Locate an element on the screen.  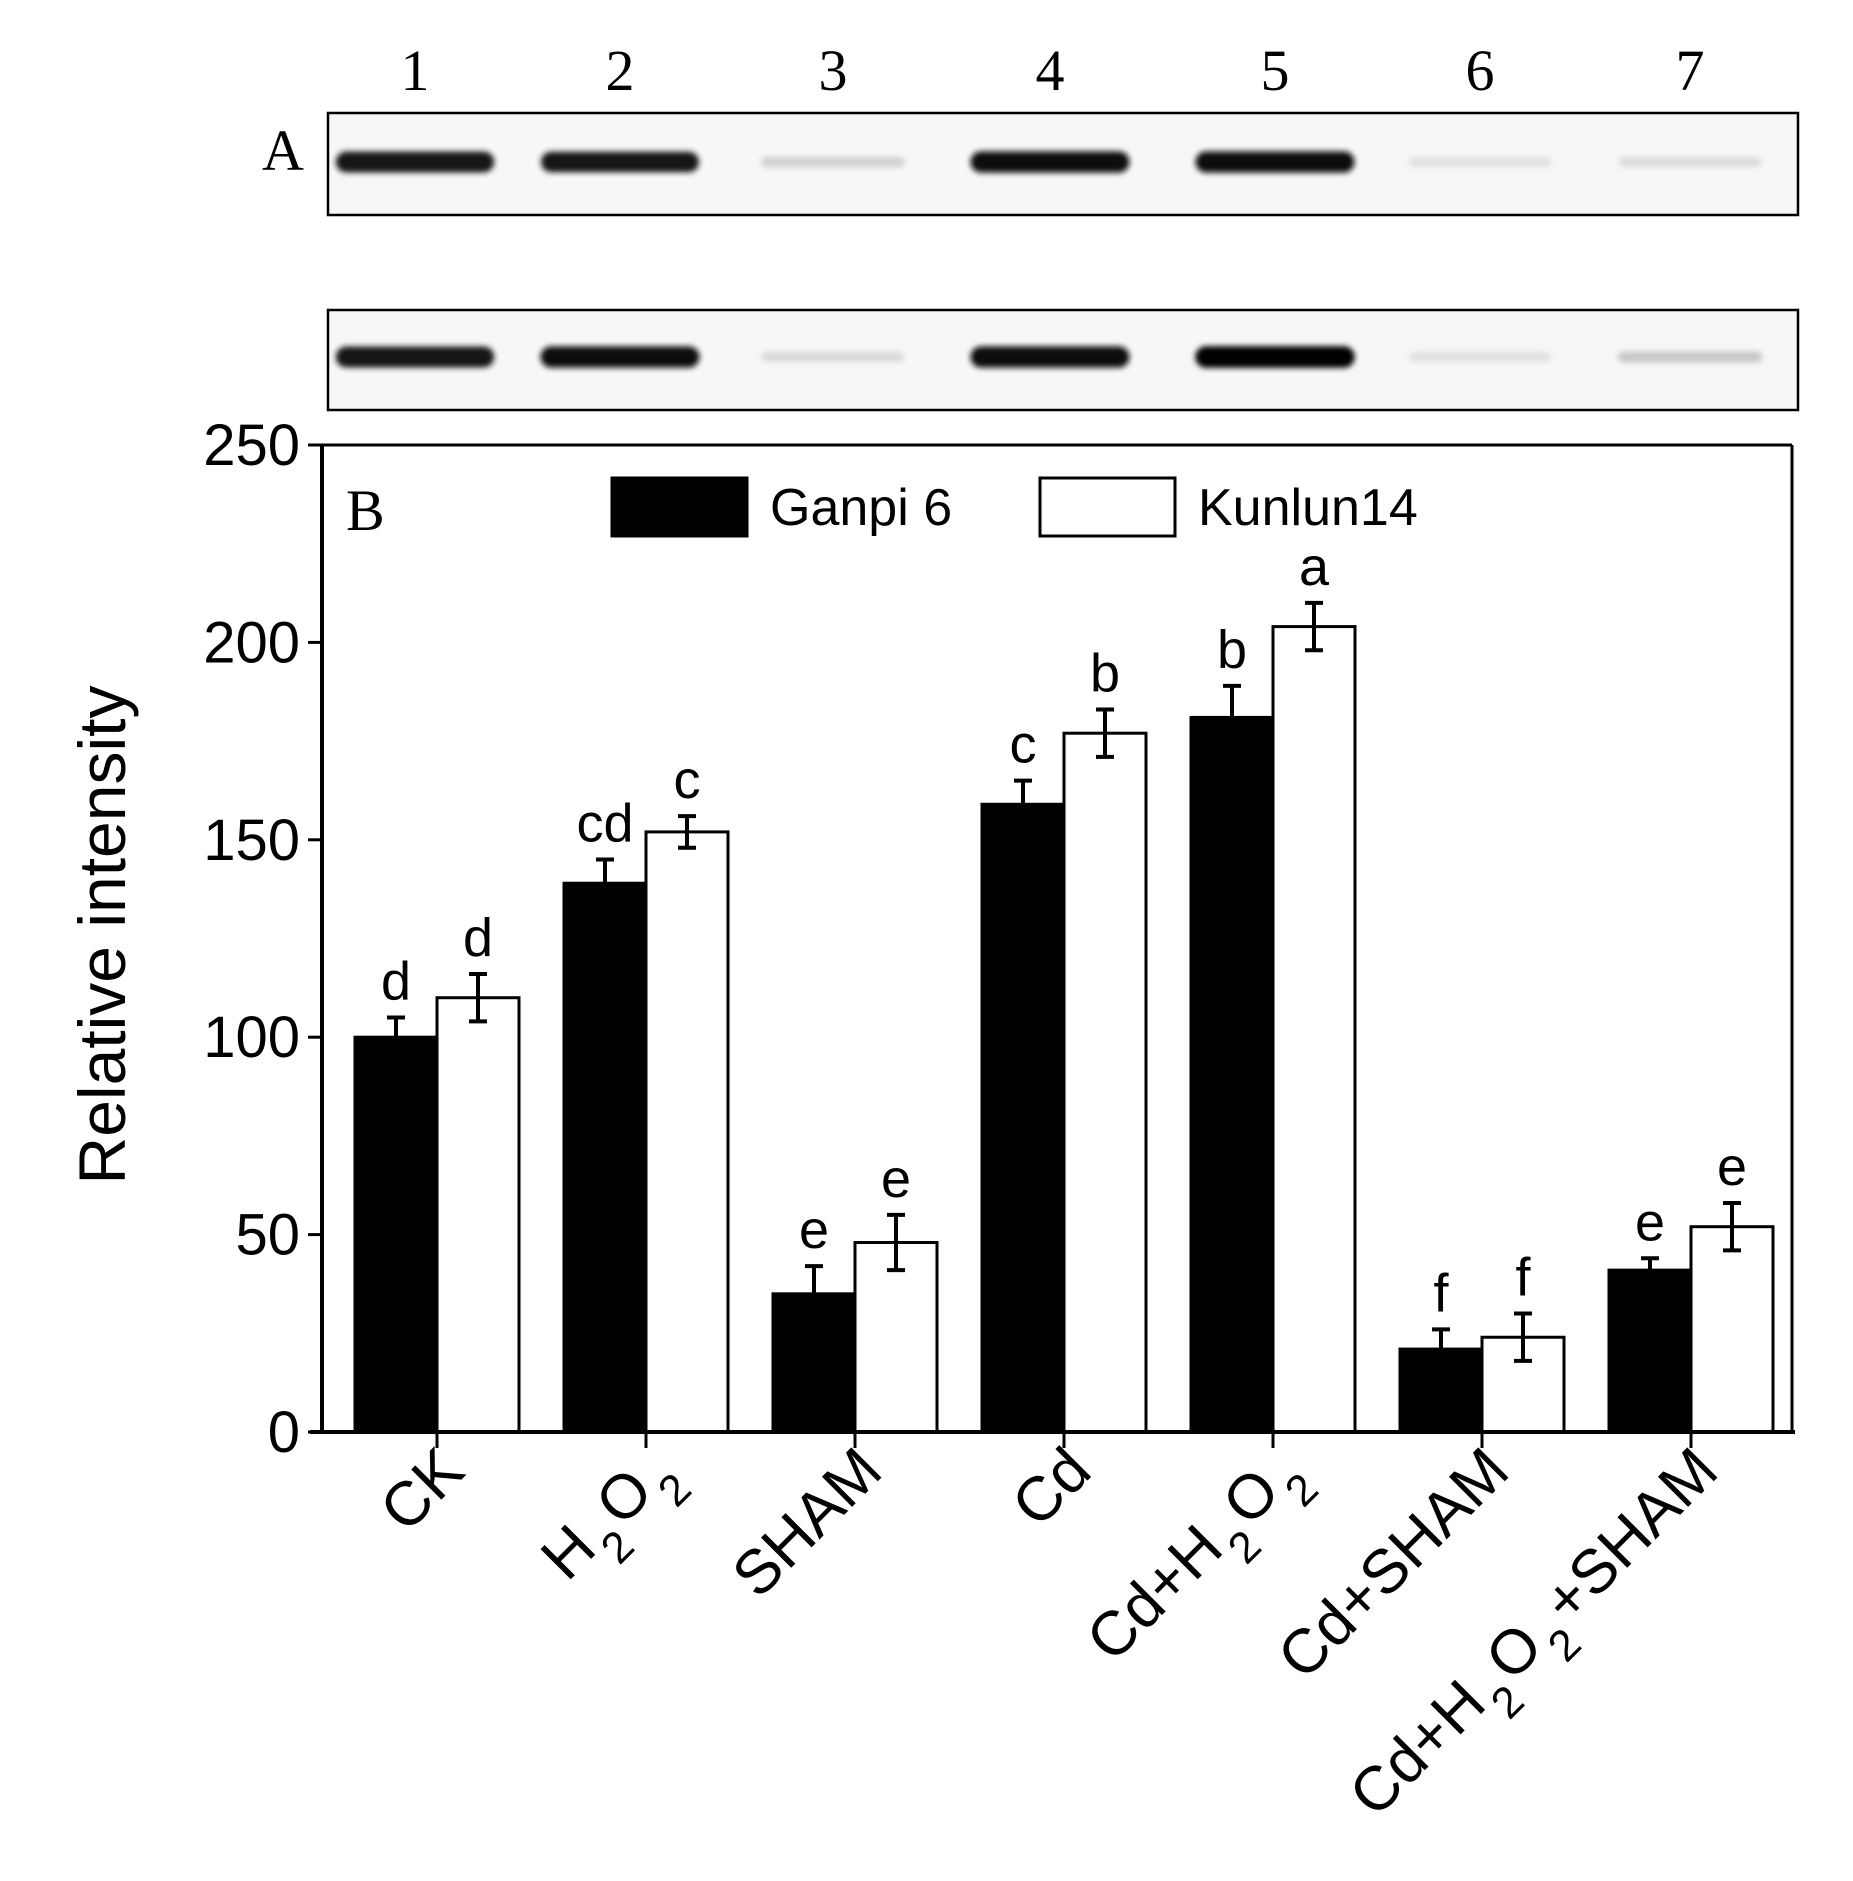
panel-a-label: A is located at coordinates (283, 150).